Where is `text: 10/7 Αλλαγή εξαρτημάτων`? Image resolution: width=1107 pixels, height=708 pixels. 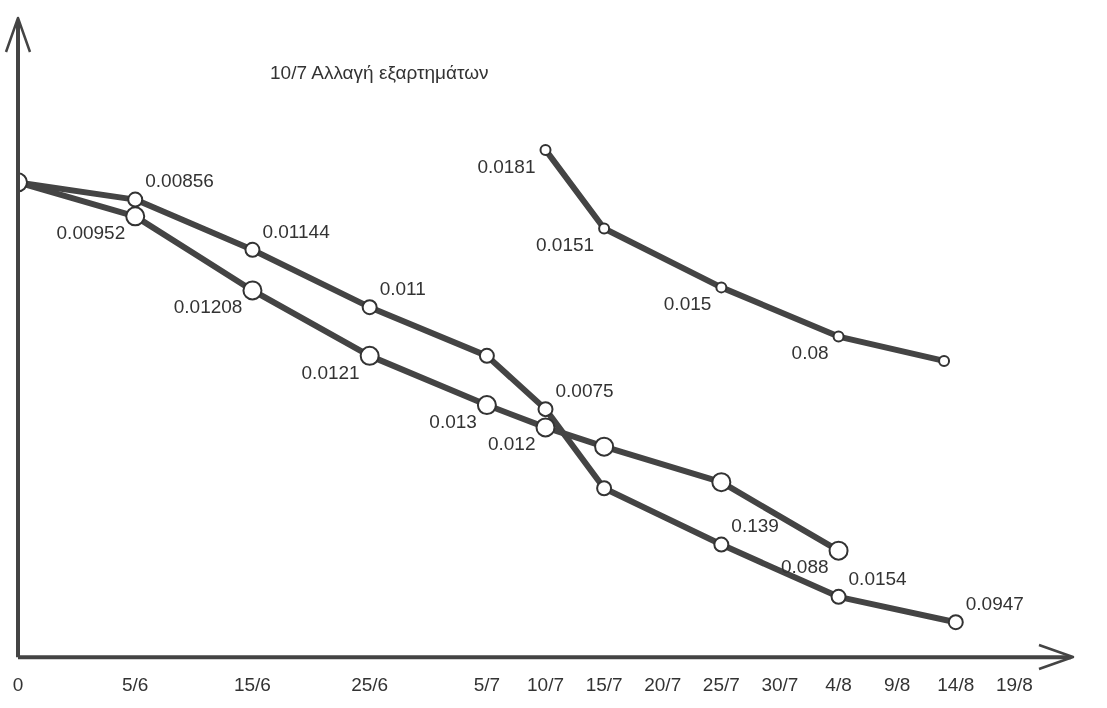
text: 10/7 Αλλαγή εξαρτημάτων is located at coordinates (379, 73).